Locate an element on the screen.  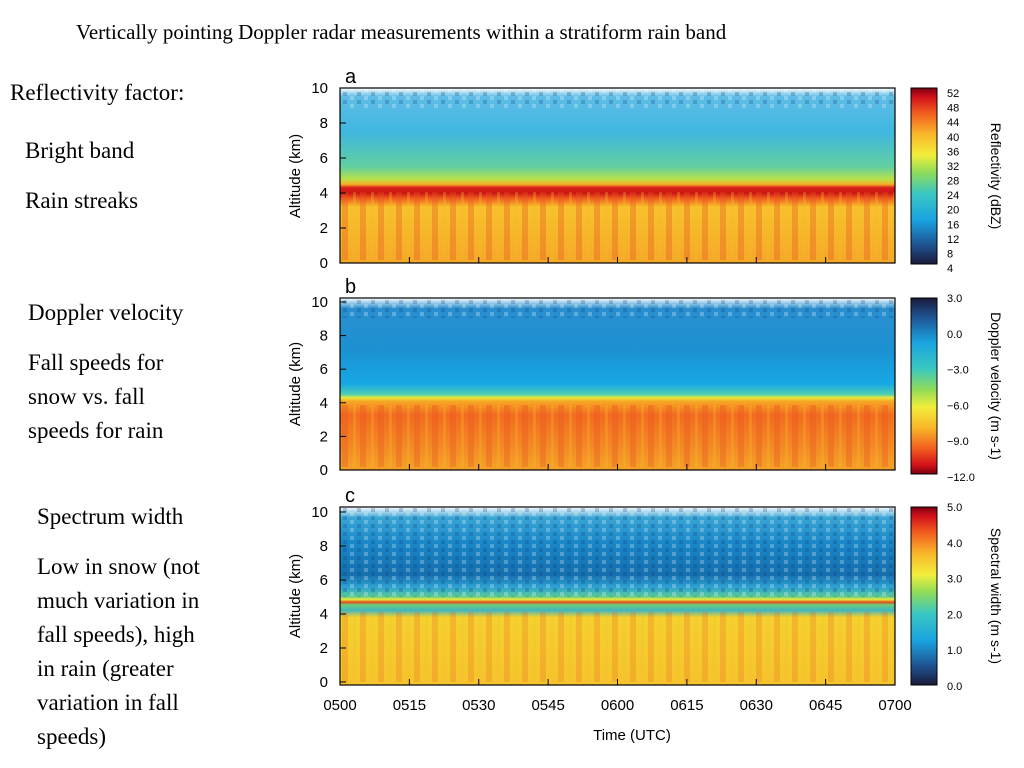
xtick-label: 0500 is located at coordinates (339, 705).